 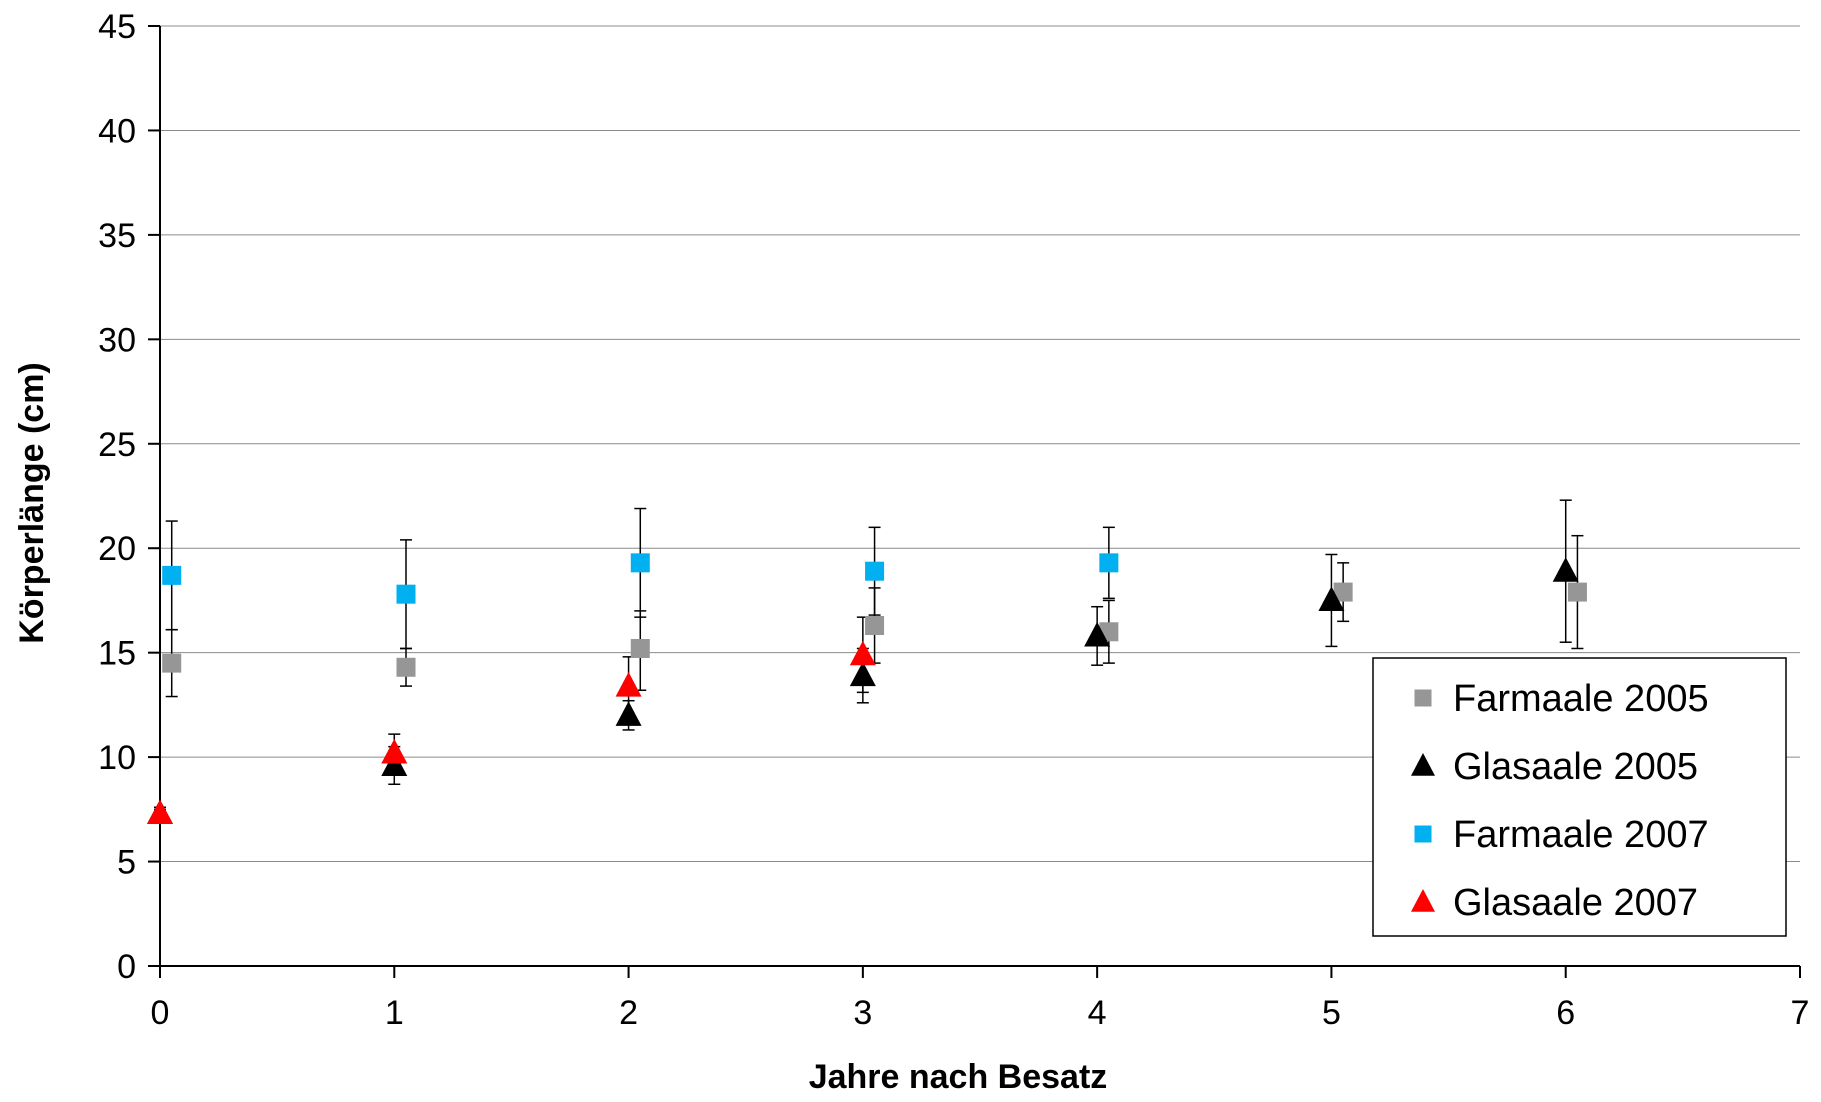 What do you see at coordinates (117, 758) in the screenshot?
I see `y-tick-label: 10` at bounding box center [117, 758].